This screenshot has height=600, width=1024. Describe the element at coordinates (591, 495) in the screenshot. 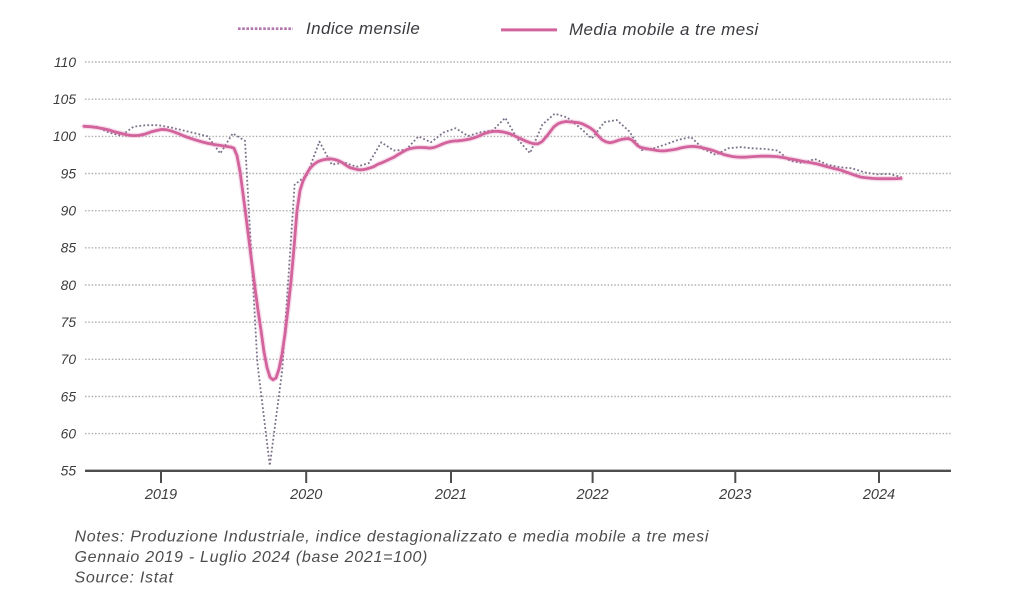

I see `svg-text: 2022` at that location.